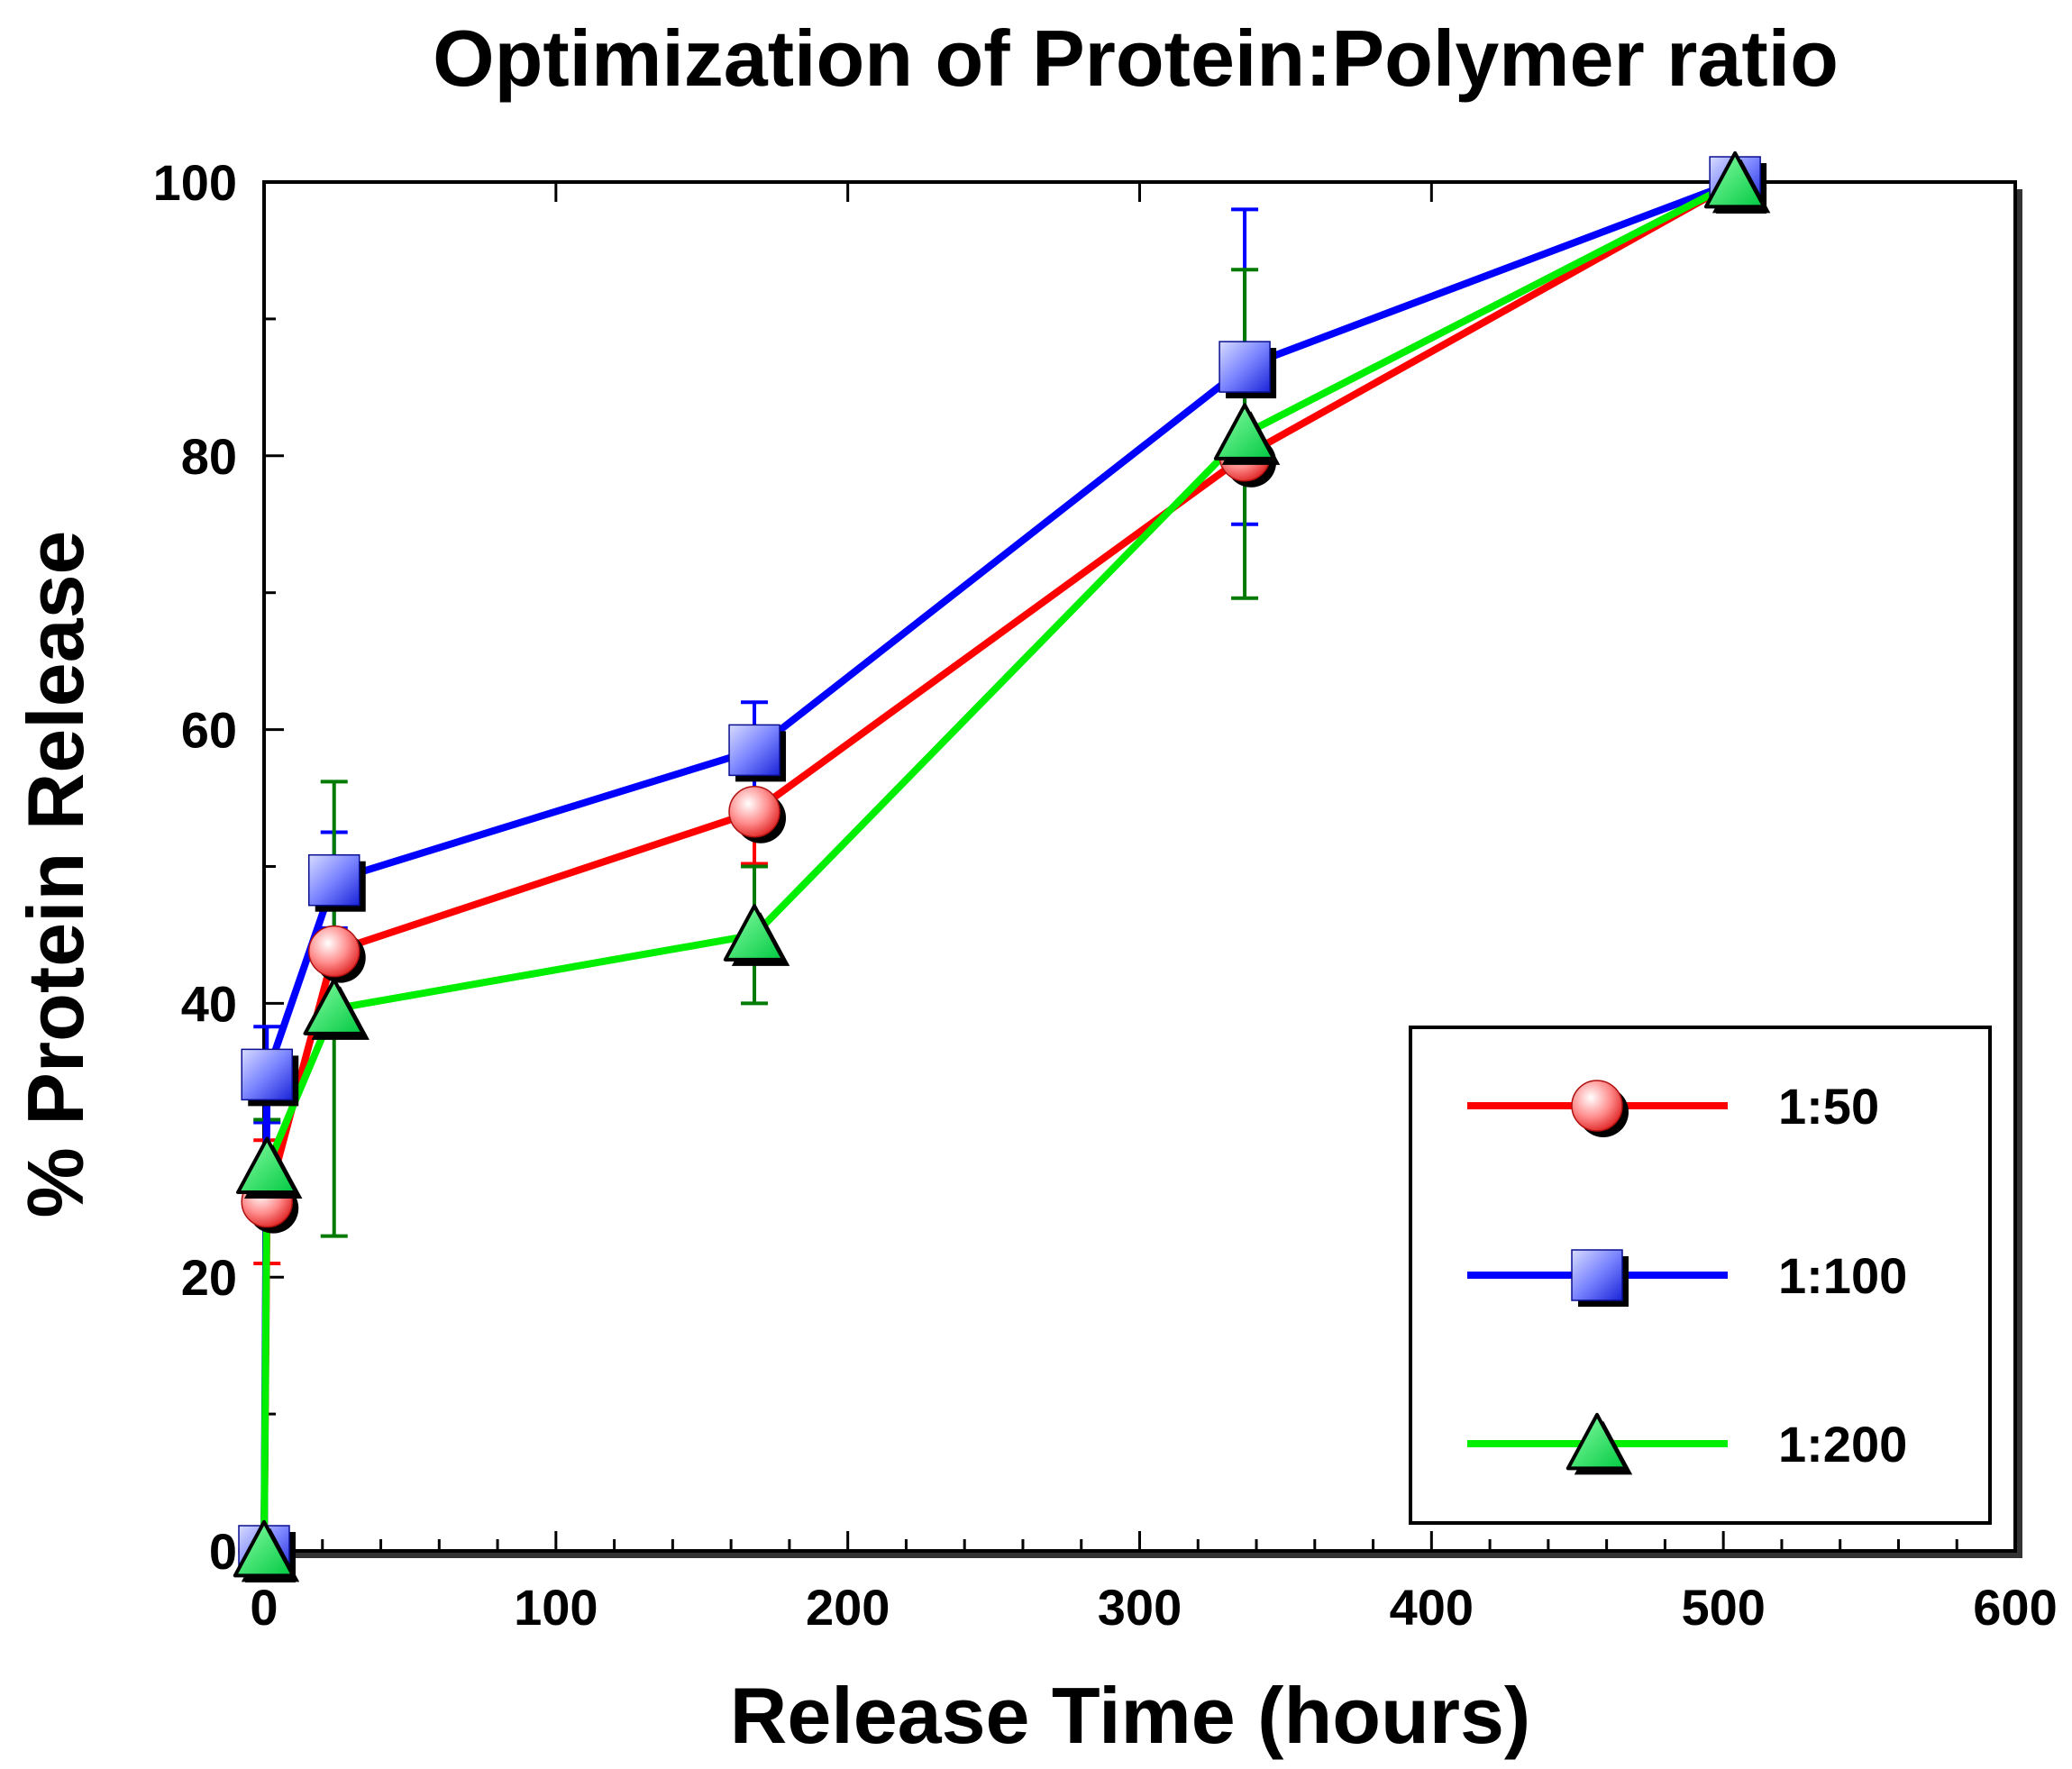 The height and width of the screenshot is (1769, 2072). Describe the element at coordinates (1828, 1106) in the screenshot. I see `legend-label: 1:50` at that location.